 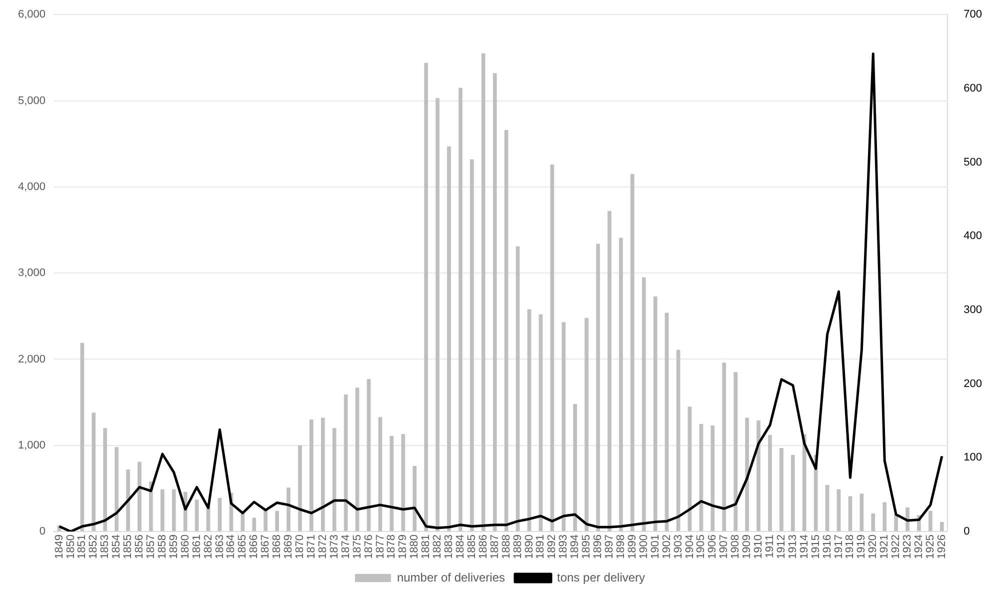 What do you see at coordinates (644, 547) in the screenshot?
I see `x-tick-label: 1900` at bounding box center [644, 547].